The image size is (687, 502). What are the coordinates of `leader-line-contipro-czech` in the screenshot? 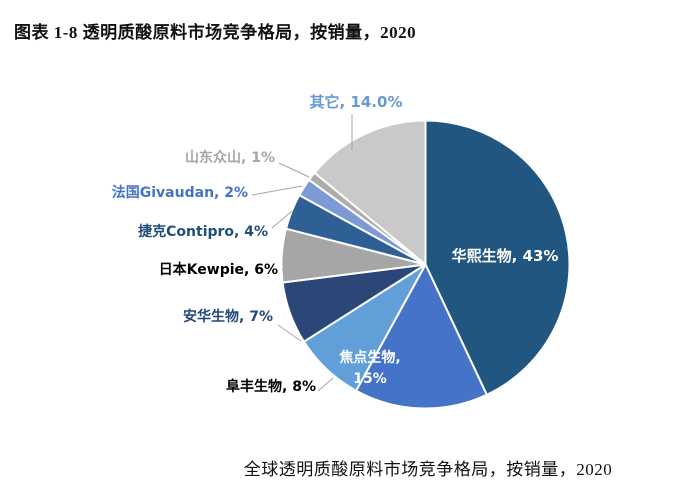 It's located at (282, 219).